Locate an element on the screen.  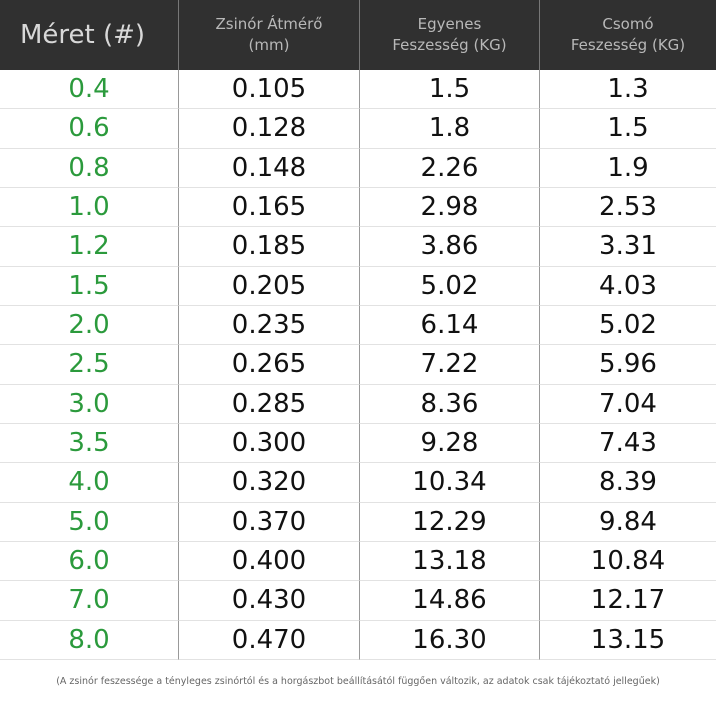
table-cell: 9.84 is located at coordinates (628, 522).